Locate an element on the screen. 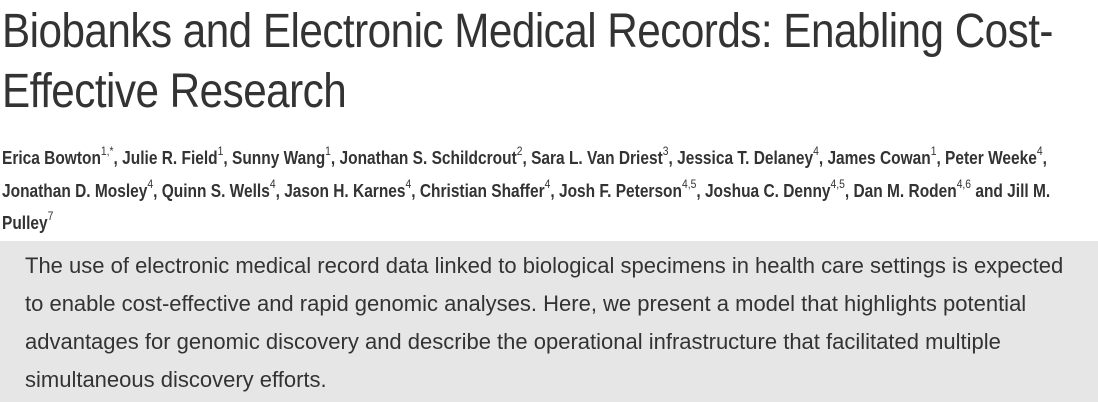  author-name: Jill M. Pulley is located at coordinates (526, 207).